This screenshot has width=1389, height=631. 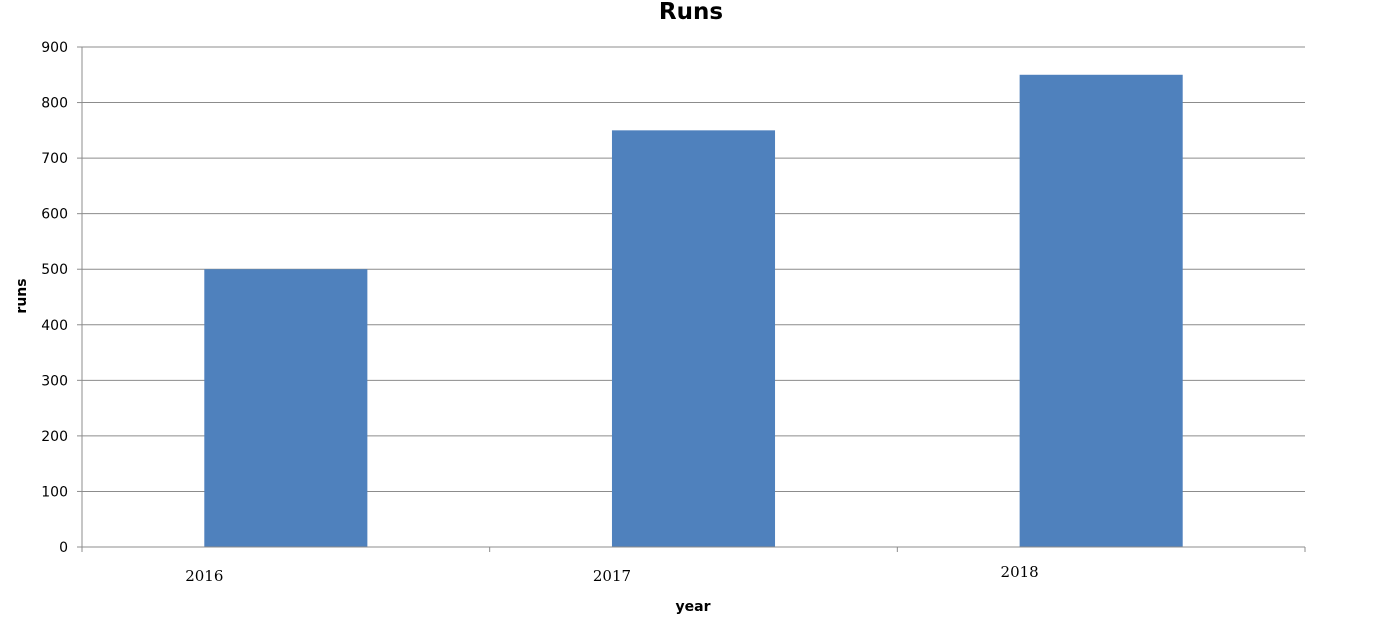 What do you see at coordinates (204, 576) in the screenshot?
I see `x-tick-label: 2016` at bounding box center [204, 576].